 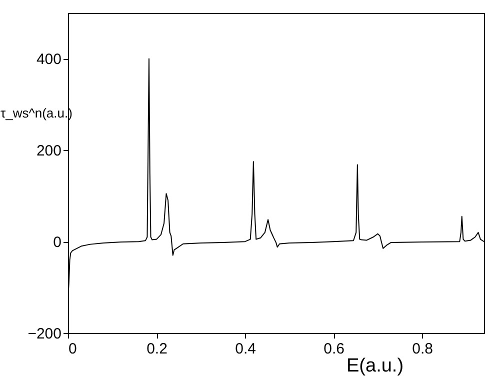 I want to click on x-axis-title: E(a.u.), so click(x=375, y=366).